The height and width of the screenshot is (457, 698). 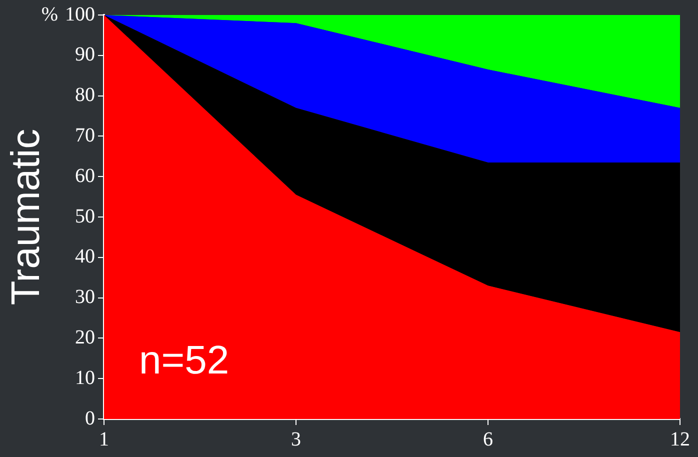 What do you see at coordinates (85, 377) in the screenshot?
I see `y-tick-label: 10` at bounding box center [85, 377].